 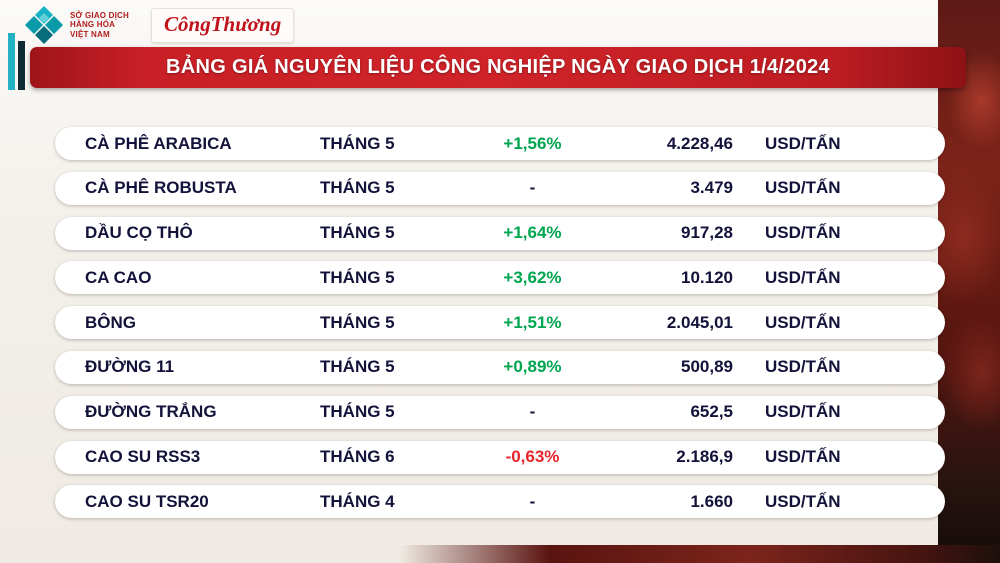 I want to click on price-change: +3,62%, so click(x=532, y=277).